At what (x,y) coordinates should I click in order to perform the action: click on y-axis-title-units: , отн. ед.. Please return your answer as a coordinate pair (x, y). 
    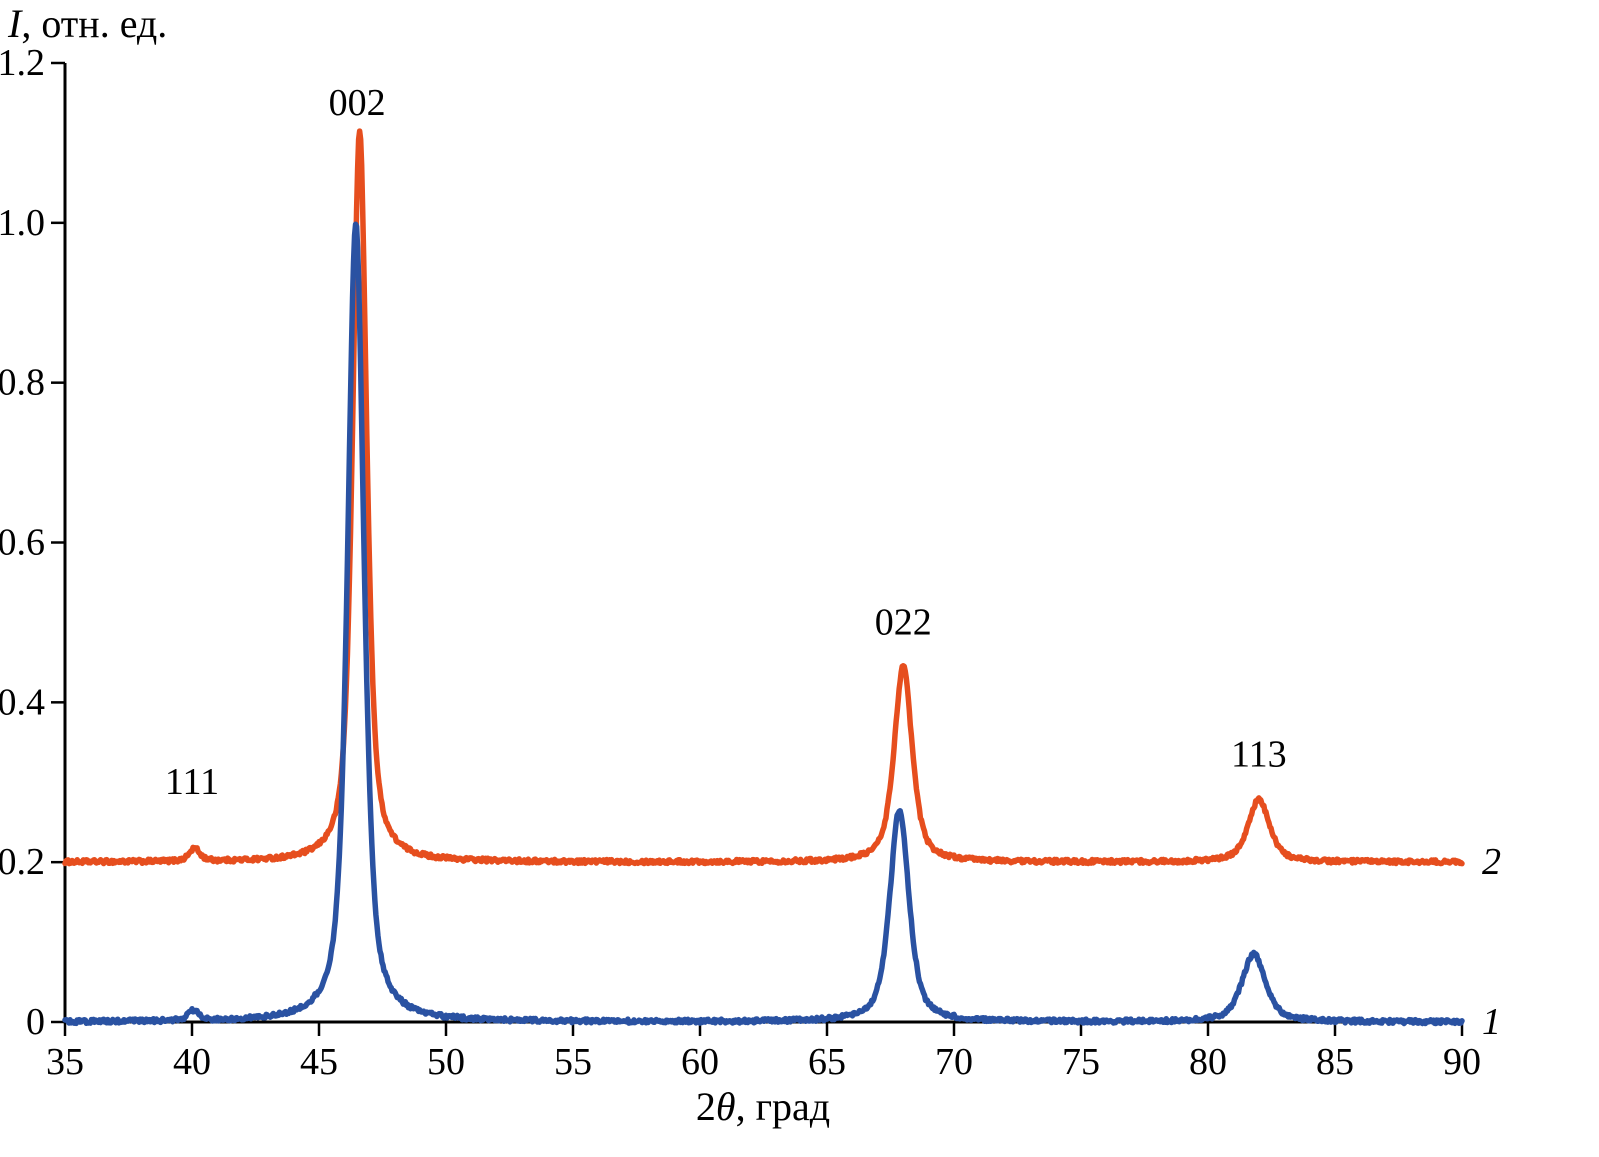
    Looking at the image, I should click on (94, 23).